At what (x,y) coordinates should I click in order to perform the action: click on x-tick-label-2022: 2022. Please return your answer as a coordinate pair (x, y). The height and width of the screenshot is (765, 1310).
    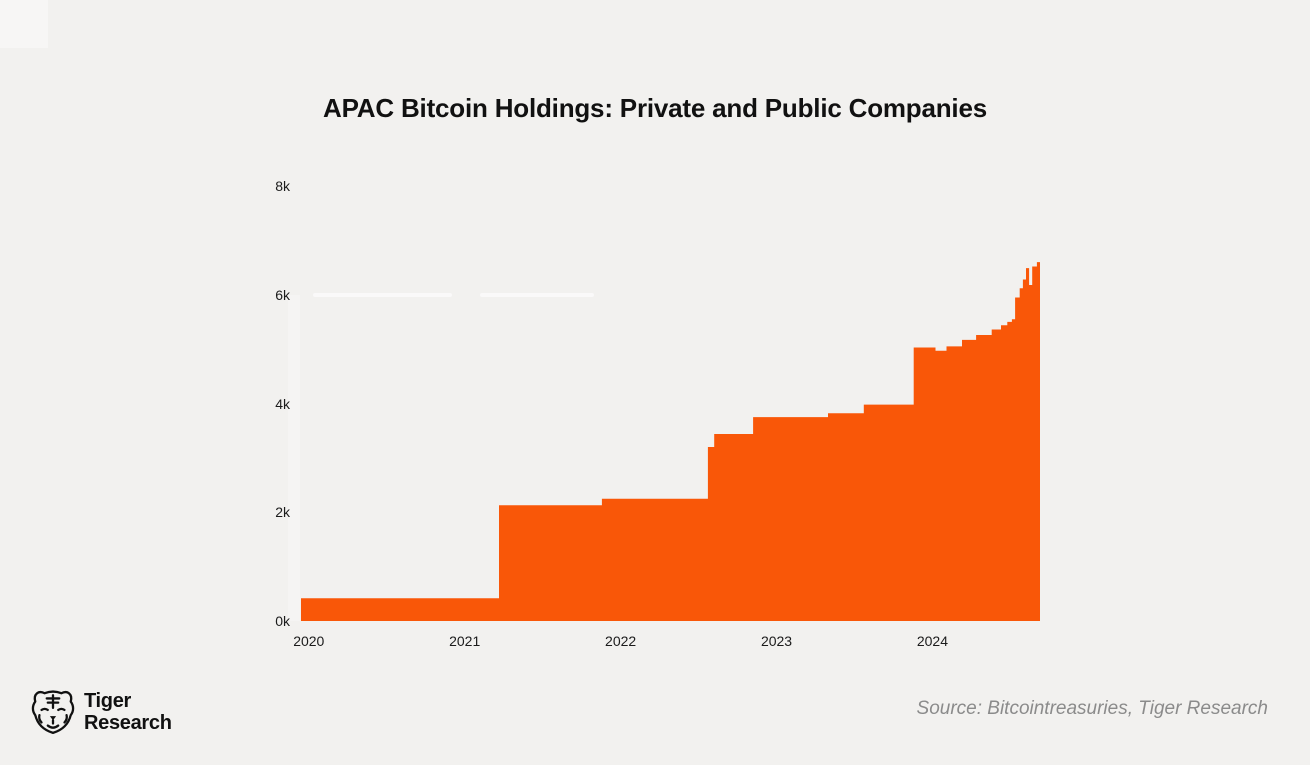
    Looking at the image, I should click on (621, 641).